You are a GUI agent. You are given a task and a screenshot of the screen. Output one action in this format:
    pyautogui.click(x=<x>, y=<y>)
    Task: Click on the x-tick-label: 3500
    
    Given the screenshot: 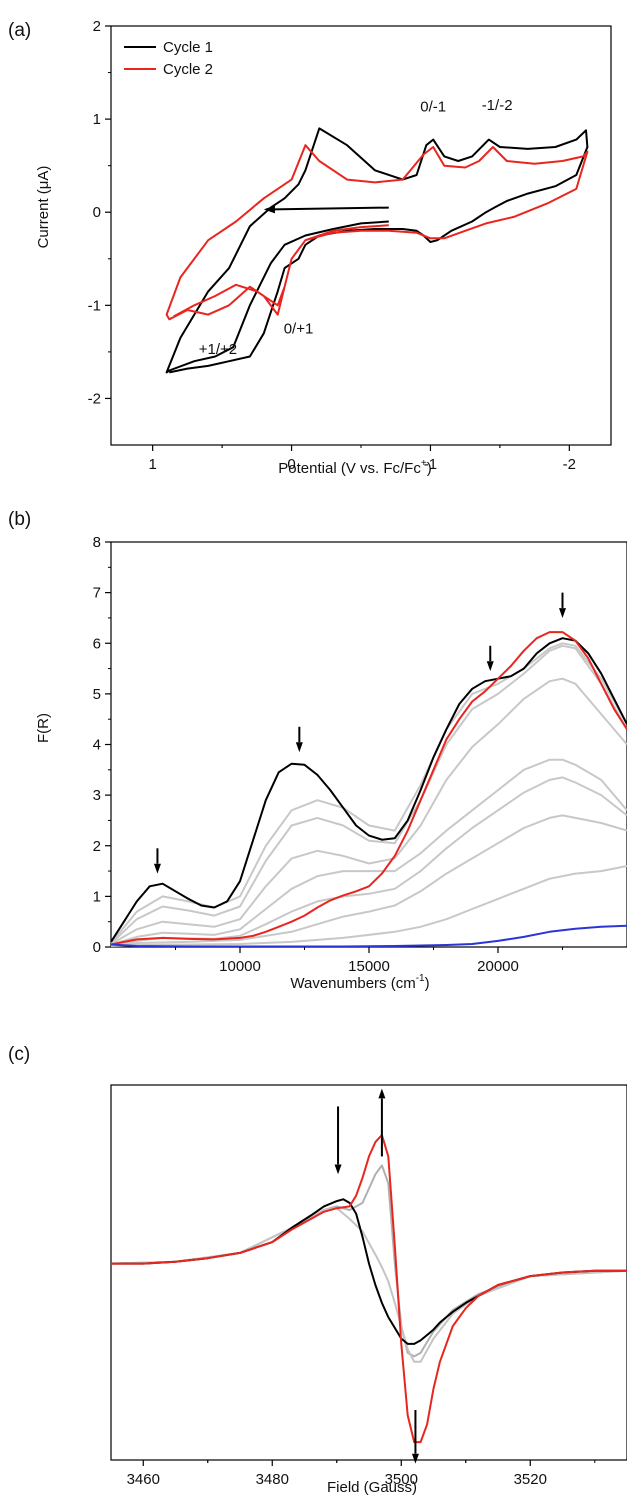 What is the action you would take?
    pyautogui.click(x=401, y=1479)
    